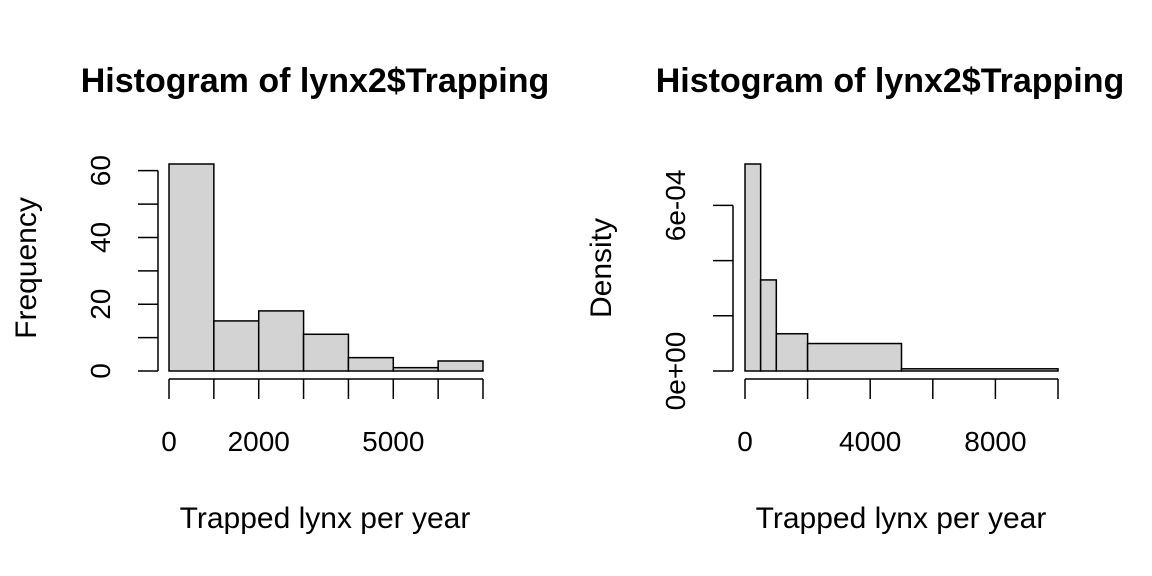 Image resolution: width=1152 pixels, height=576 pixels. What do you see at coordinates (675, 206) in the screenshot?
I see `y-tick-label: 6e-04` at bounding box center [675, 206].